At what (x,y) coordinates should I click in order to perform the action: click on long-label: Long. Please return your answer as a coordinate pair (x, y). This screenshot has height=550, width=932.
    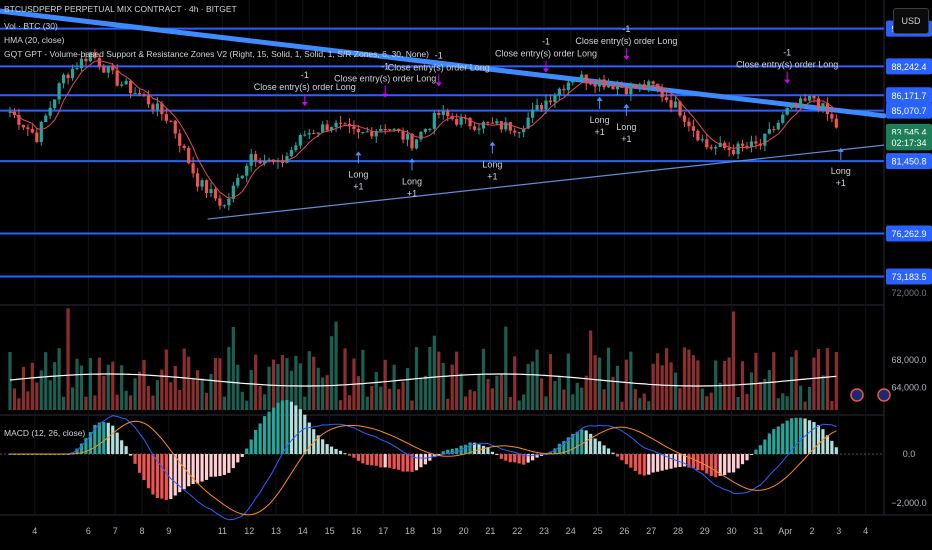
    Looking at the image, I should click on (412, 181).